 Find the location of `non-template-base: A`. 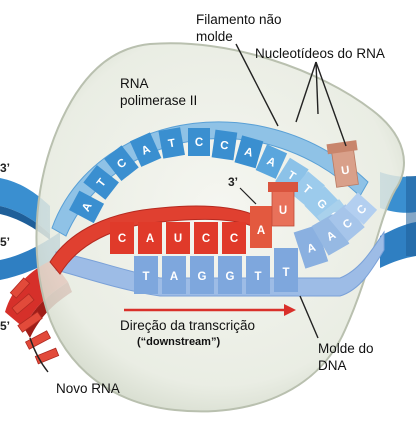

non-template-base: A is located at coordinates (248, 153).